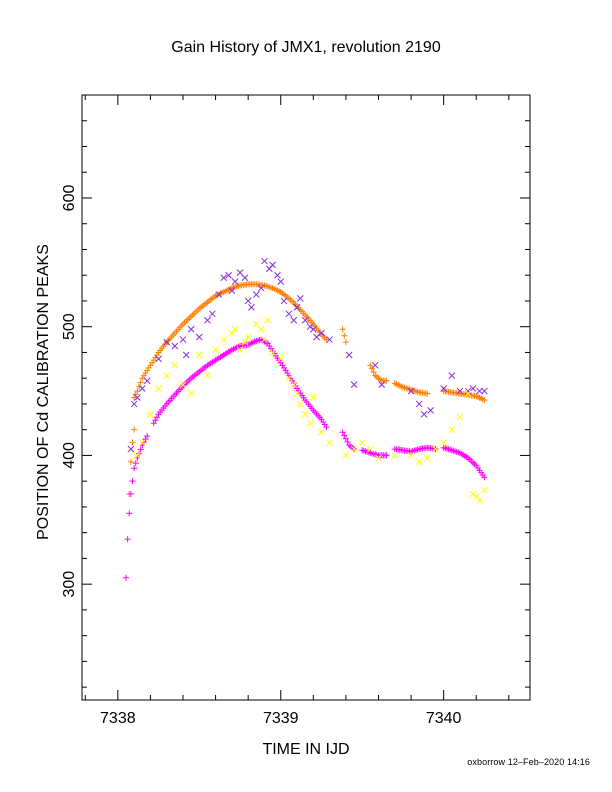 The image size is (612, 792). I want to click on y-tick-label: 400, so click(69, 455).